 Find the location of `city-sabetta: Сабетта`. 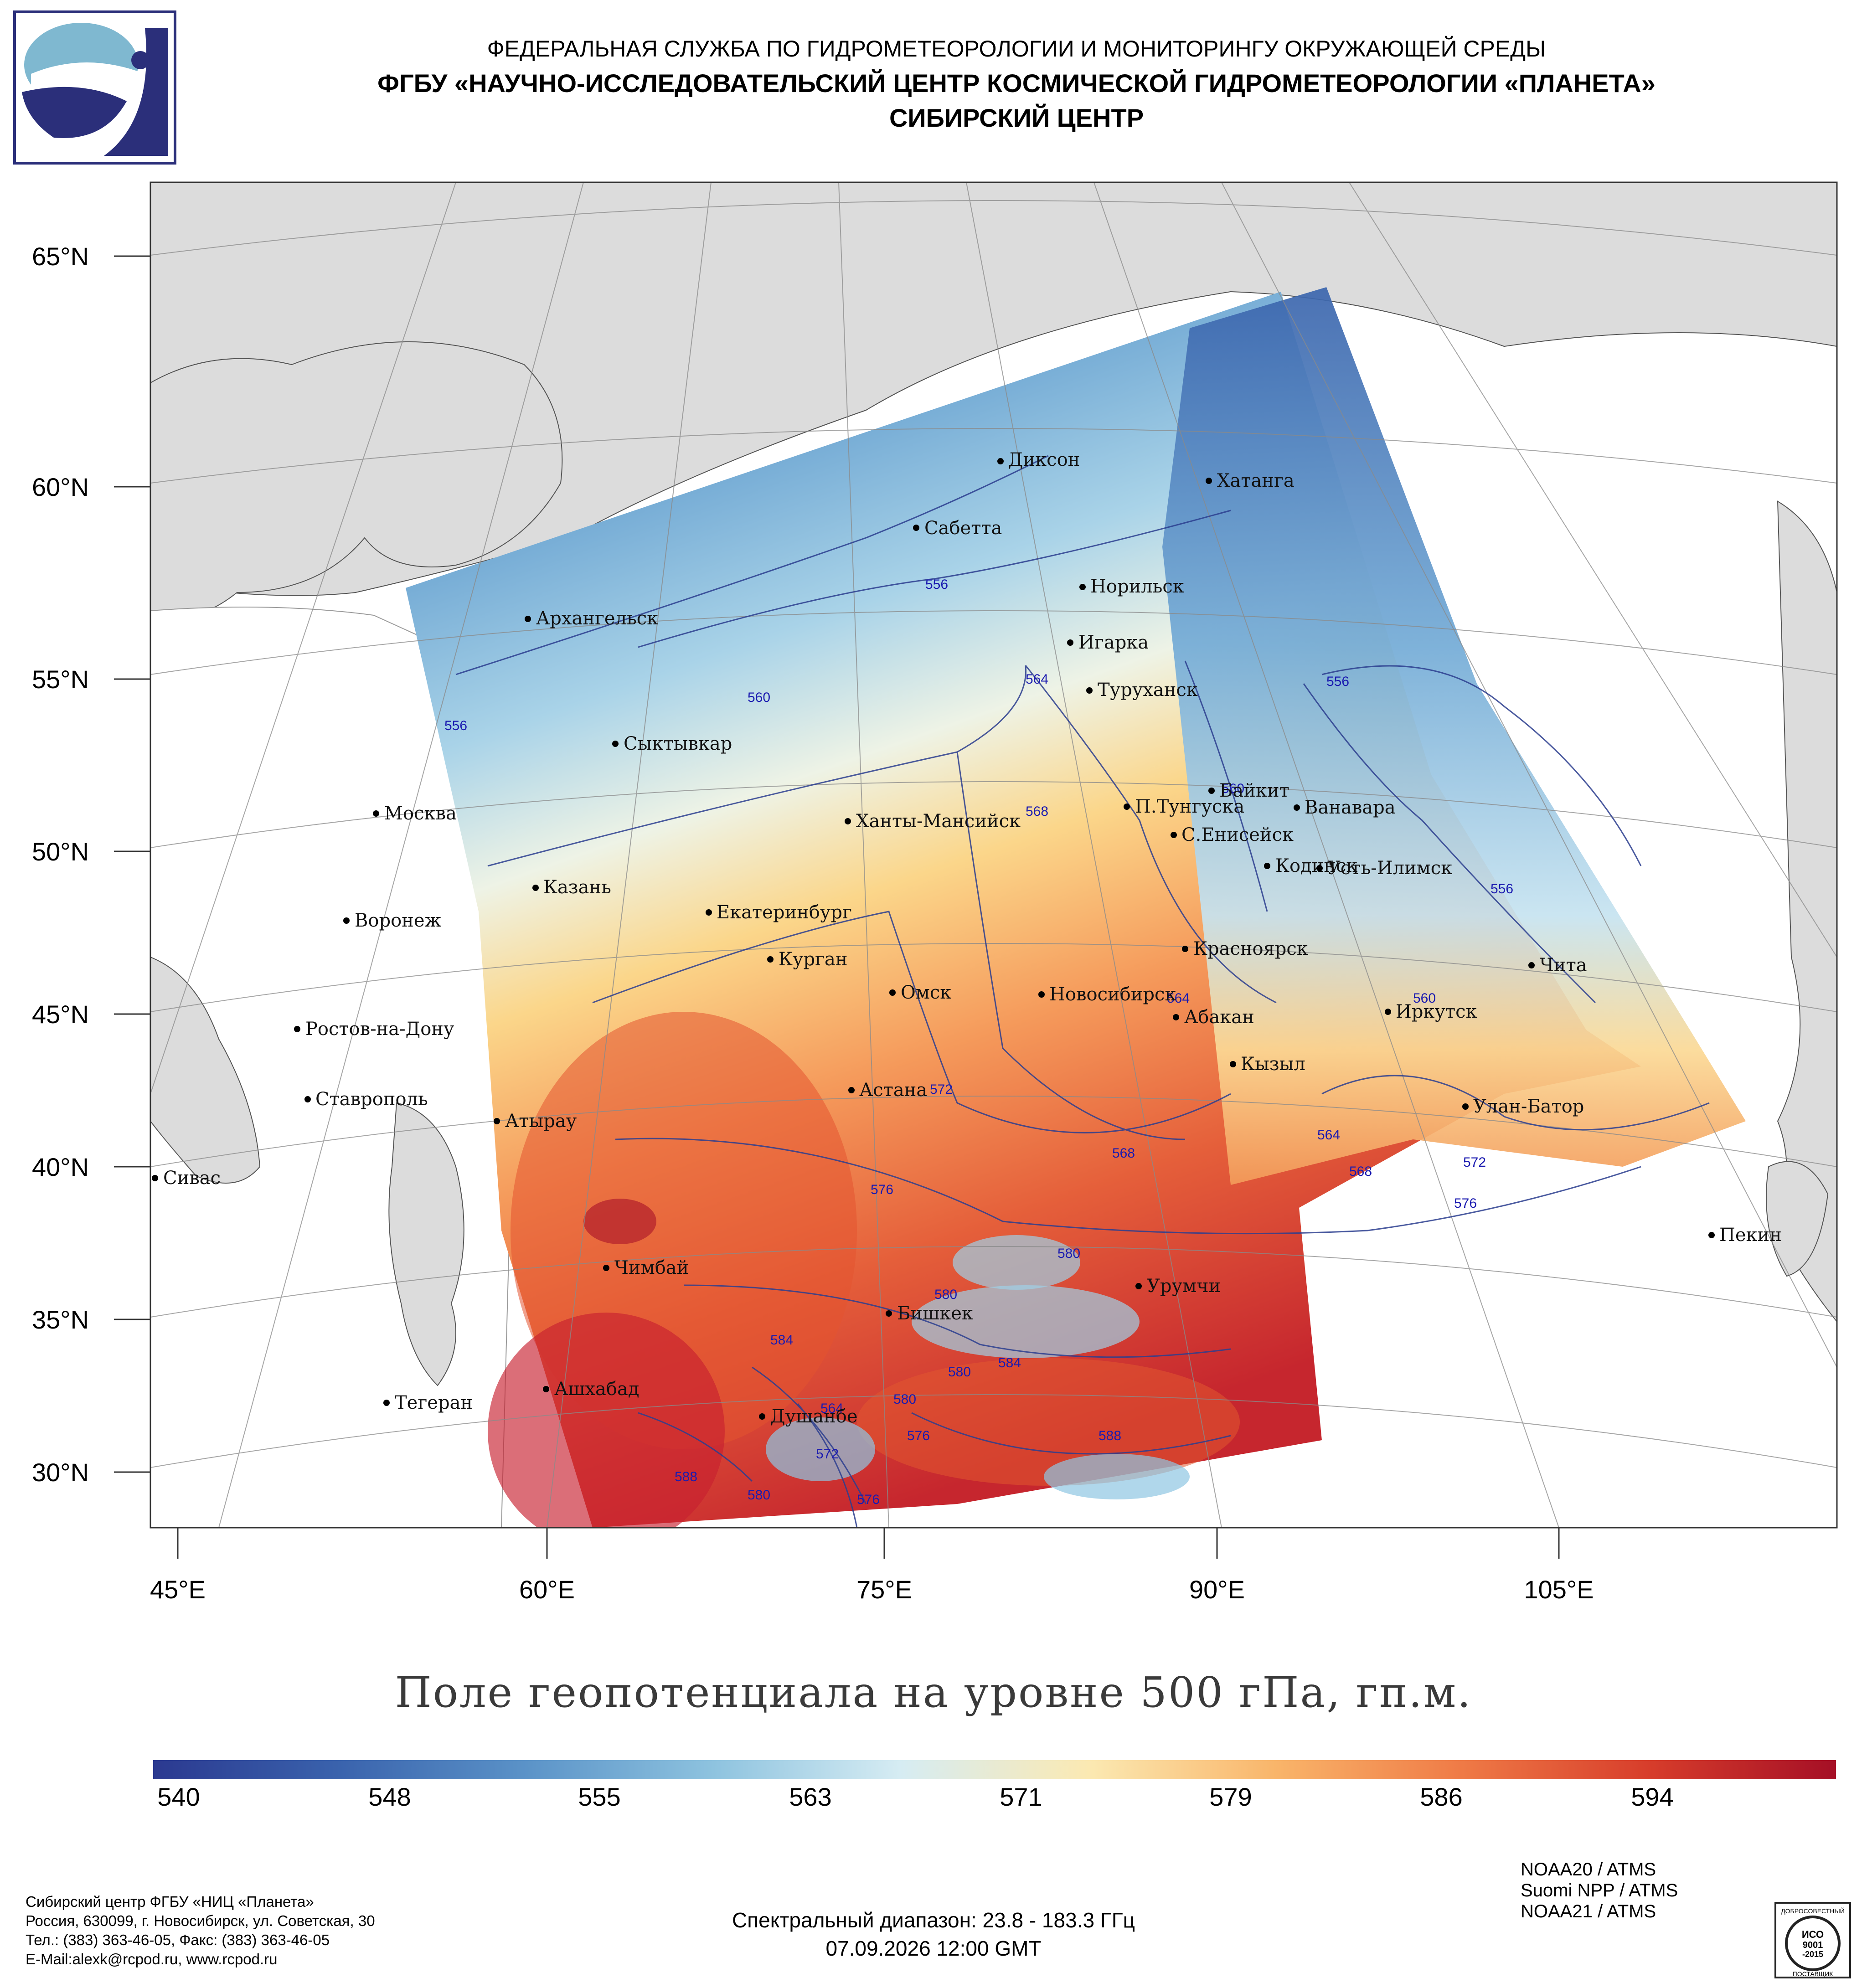

city-sabetta: Сабетта is located at coordinates (957, 528).